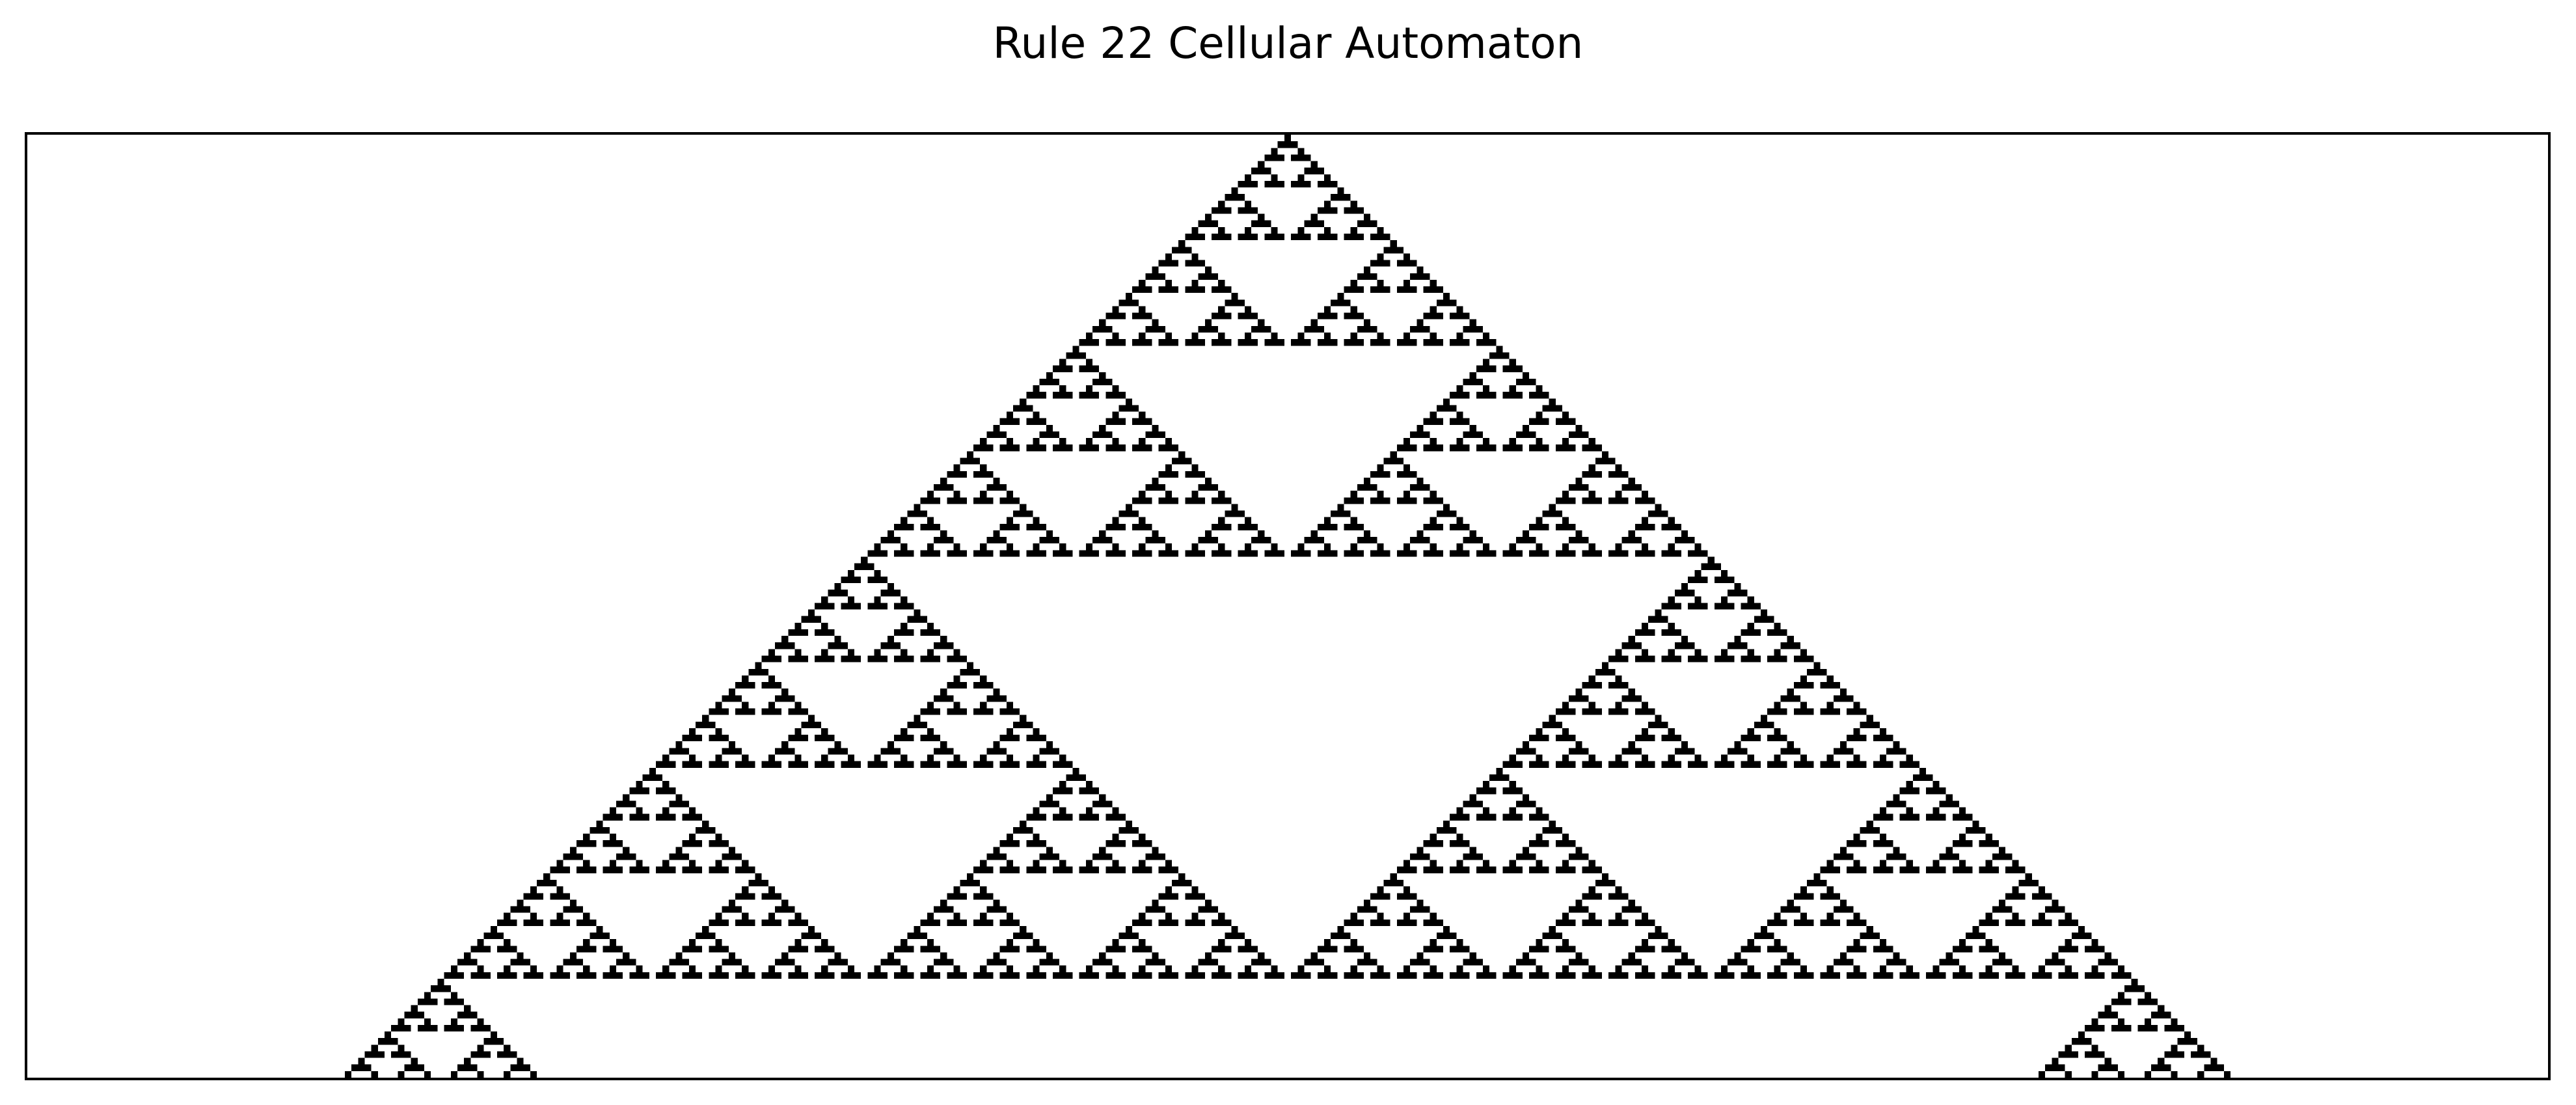 Image resolution: width=2576 pixels, height=1105 pixels. What do you see at coordinates (1288, 43) in the screenshot?
I see `chart-title: Rule 22 Cellular Automaton` at bounding box center [1288, 43].